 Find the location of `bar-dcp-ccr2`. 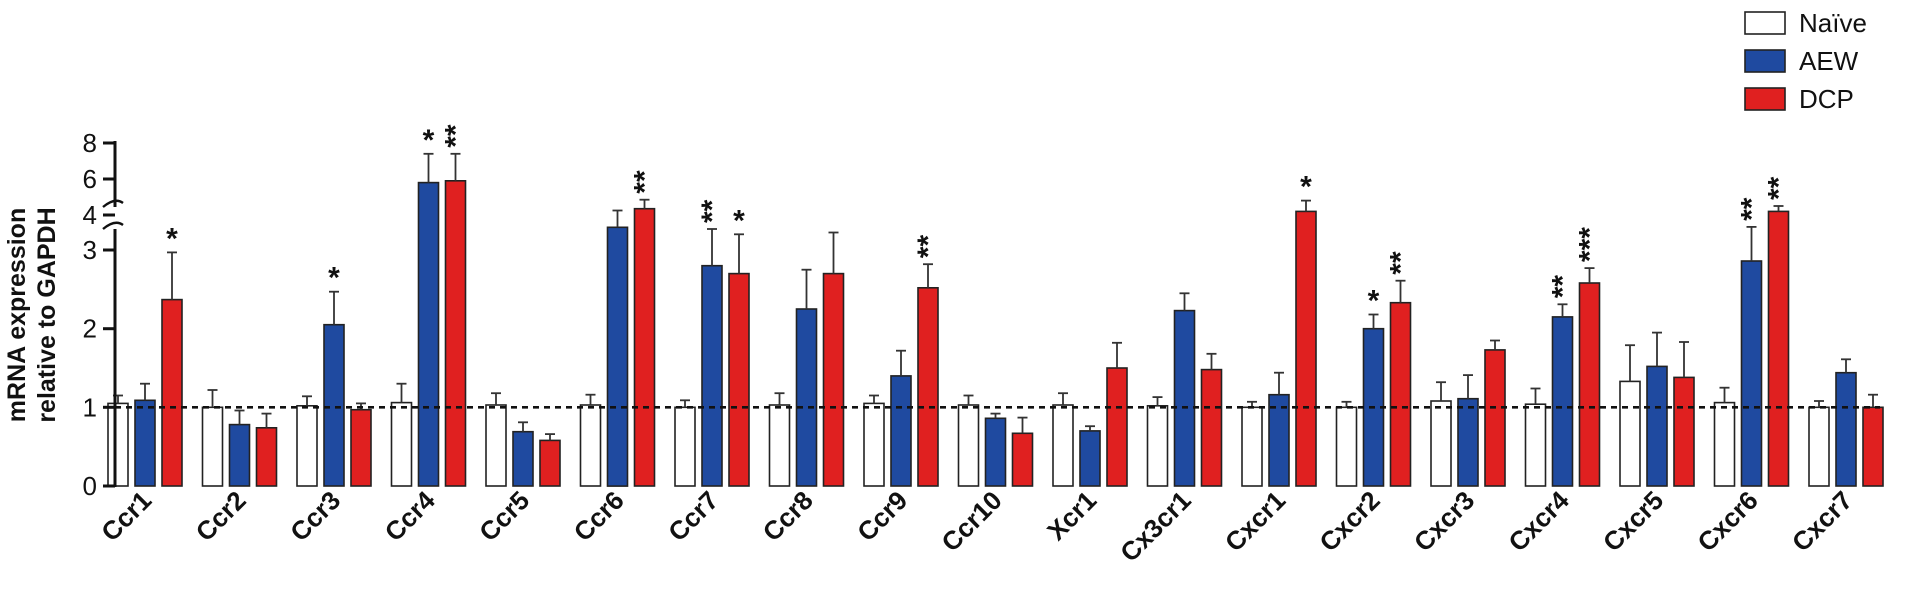

bar-dcp-ccr2 is located at coordinates (266, 456).